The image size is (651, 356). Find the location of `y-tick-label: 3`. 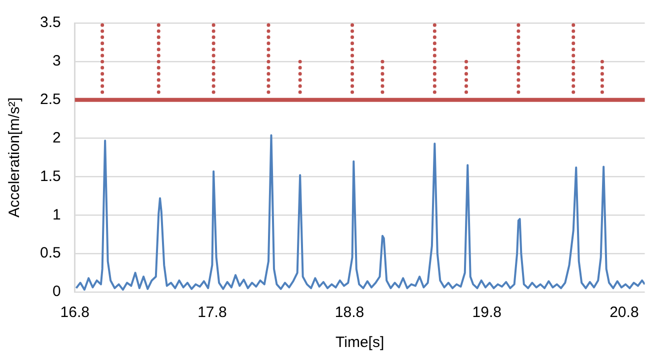

y-tick-label: 3 is located at coordinates (56, 61).